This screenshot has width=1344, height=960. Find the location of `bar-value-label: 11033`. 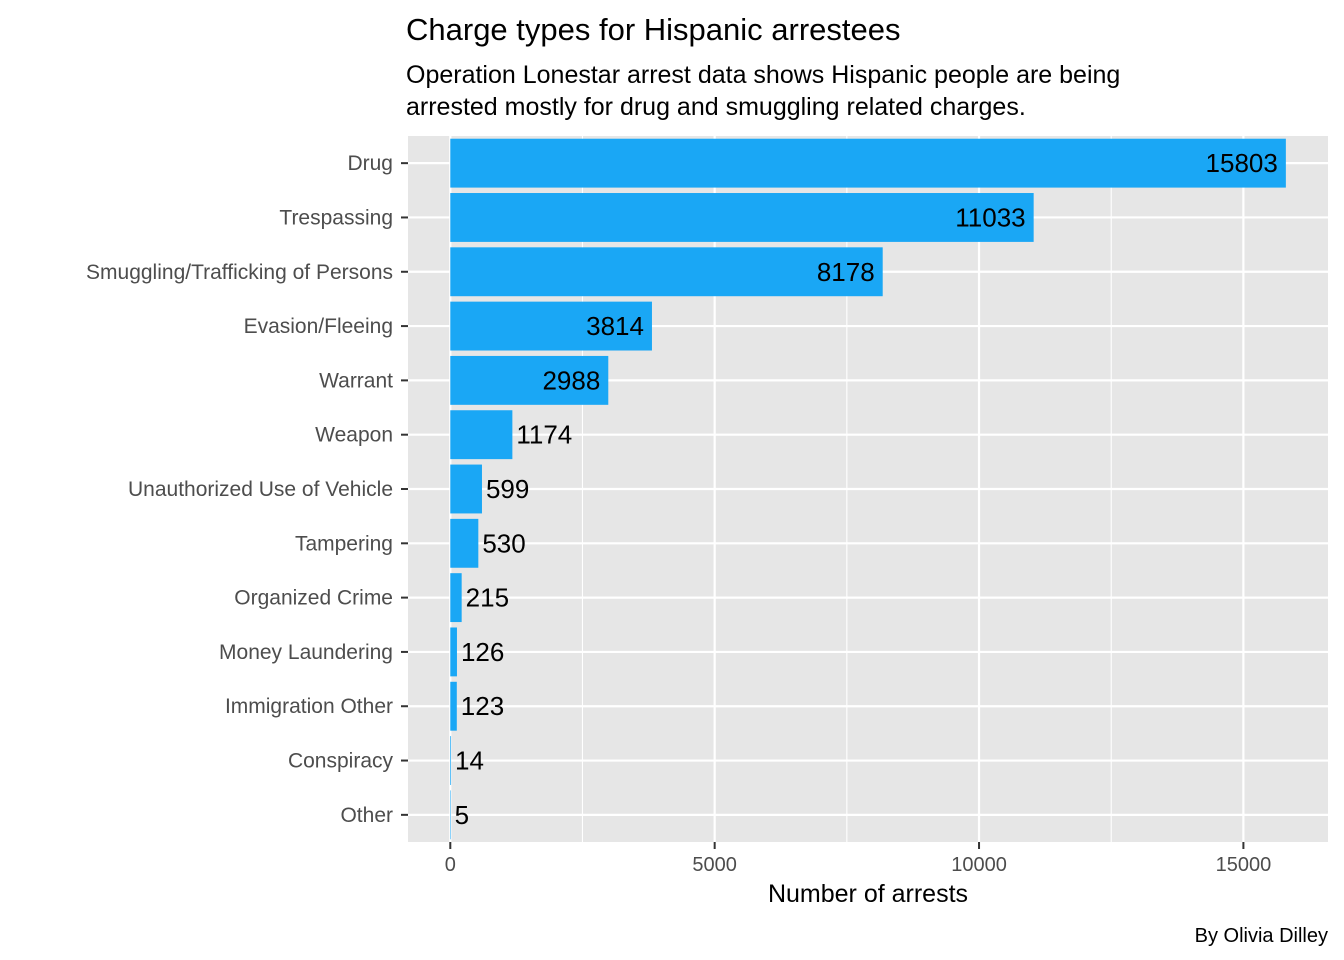

bar-value-label: 11033 is located at coordinates (990, 217).